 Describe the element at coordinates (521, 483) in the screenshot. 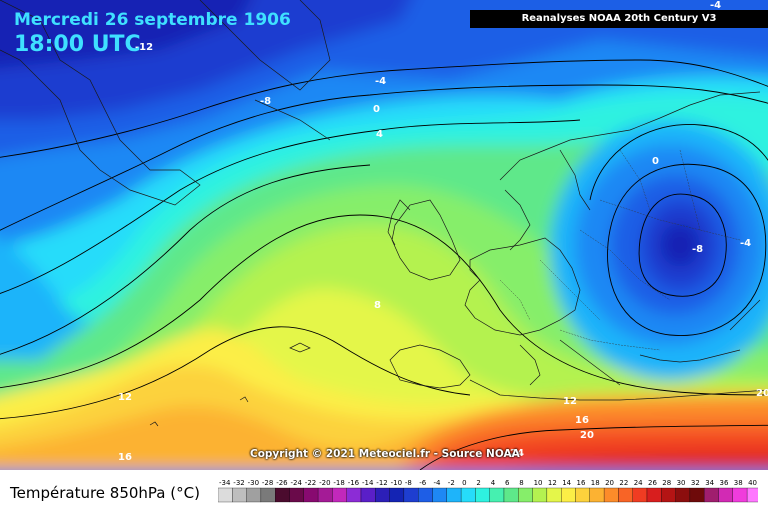

I see `legend-tick-label: 8` at that location.